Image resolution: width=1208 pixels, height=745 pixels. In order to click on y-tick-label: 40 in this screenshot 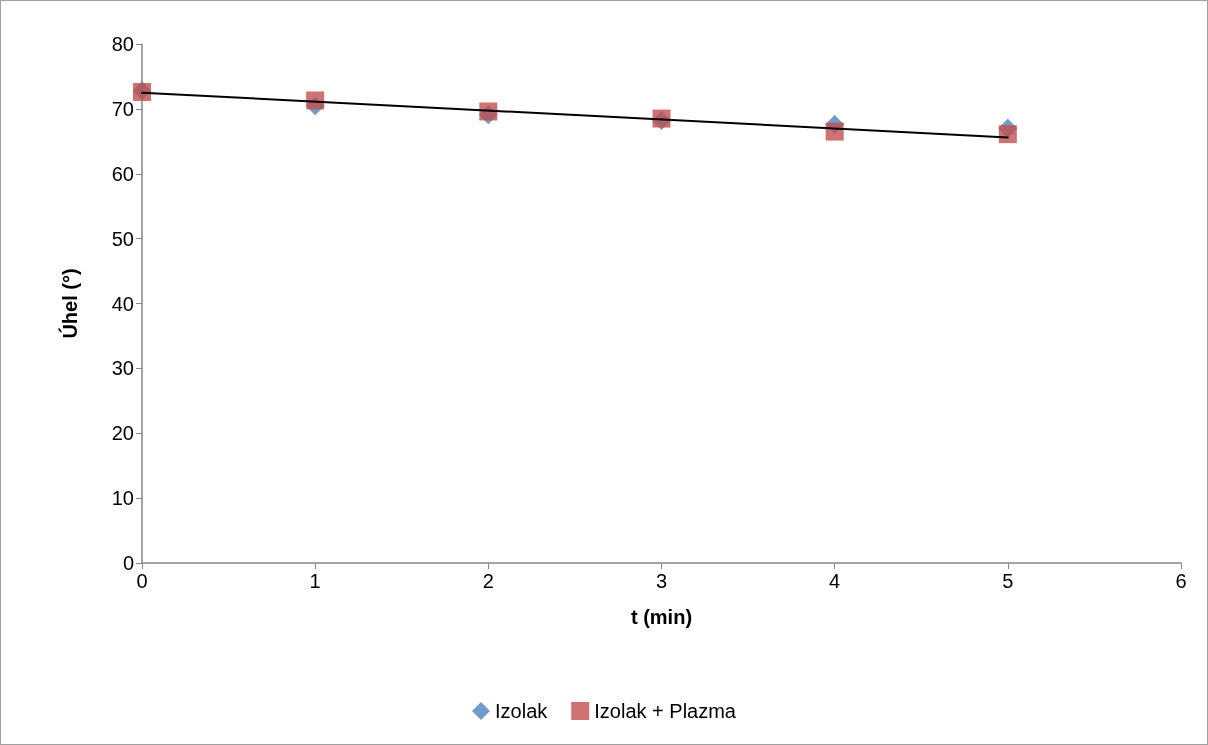, I will do `click(122, 303)`.